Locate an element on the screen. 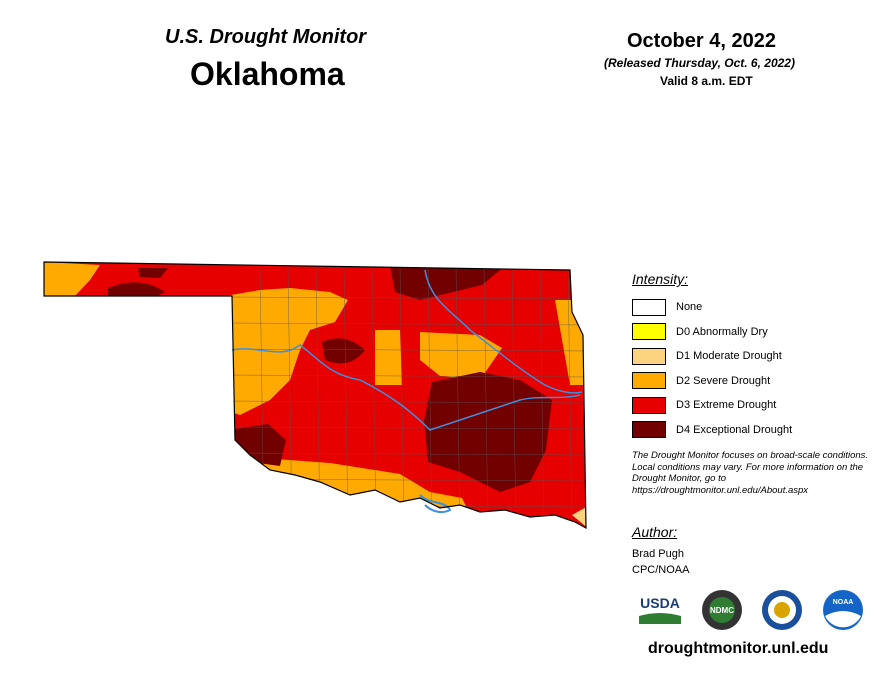 The height and width of the screenshot is (680, 880). author-title: Author: is located at coordinates (655, 532).